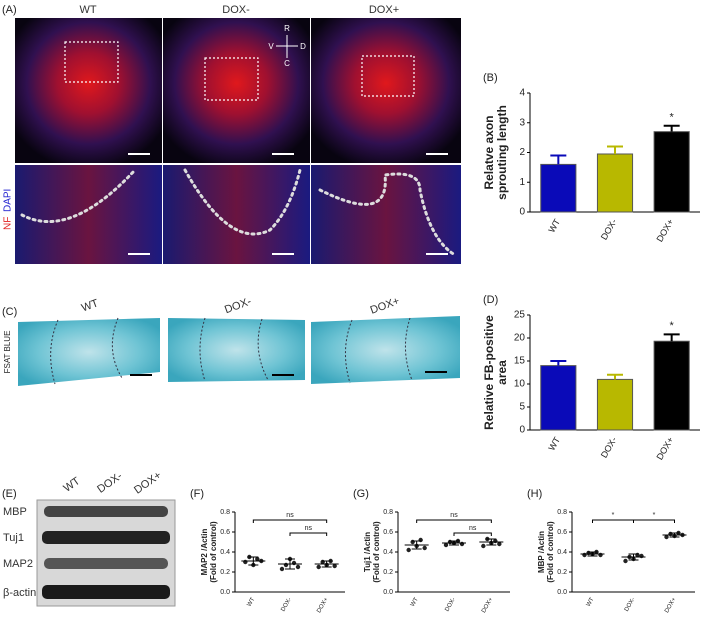  What do you see at coordinates (303, 46) in the screenshot?
I see `orientation: D` at bounding box center [303, 46].